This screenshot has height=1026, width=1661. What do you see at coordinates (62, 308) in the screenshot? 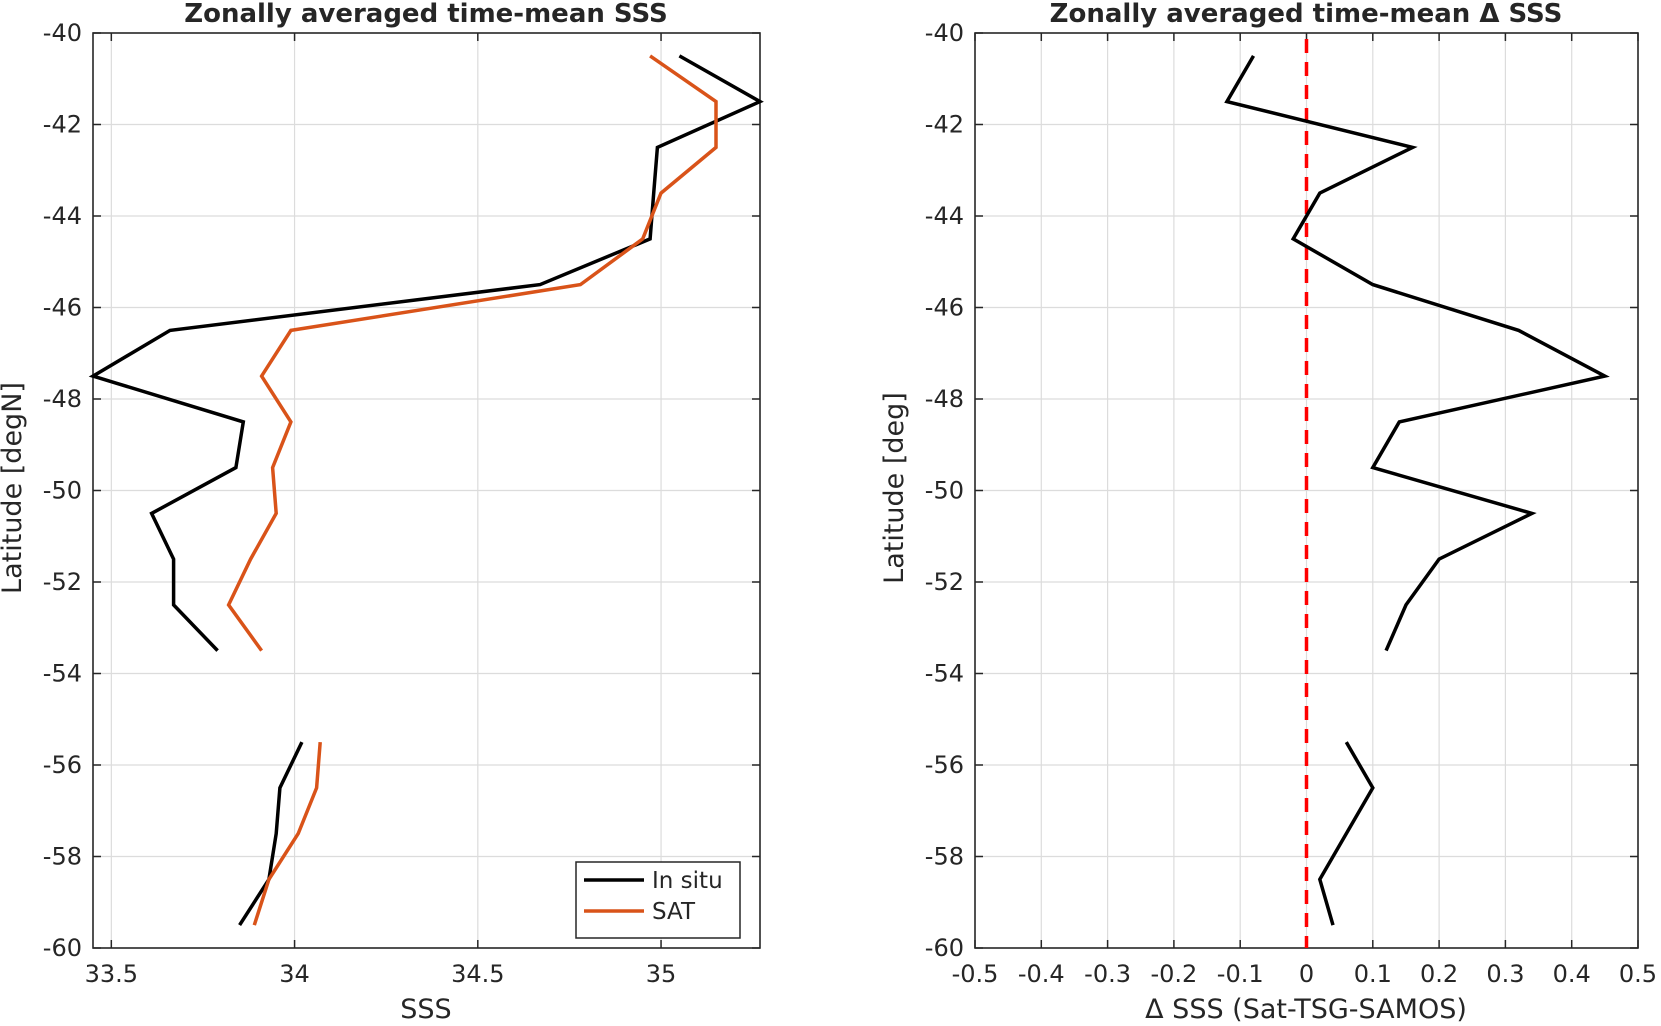
I see `left-y-tick-label: -46` at bounding box center [62, 308].